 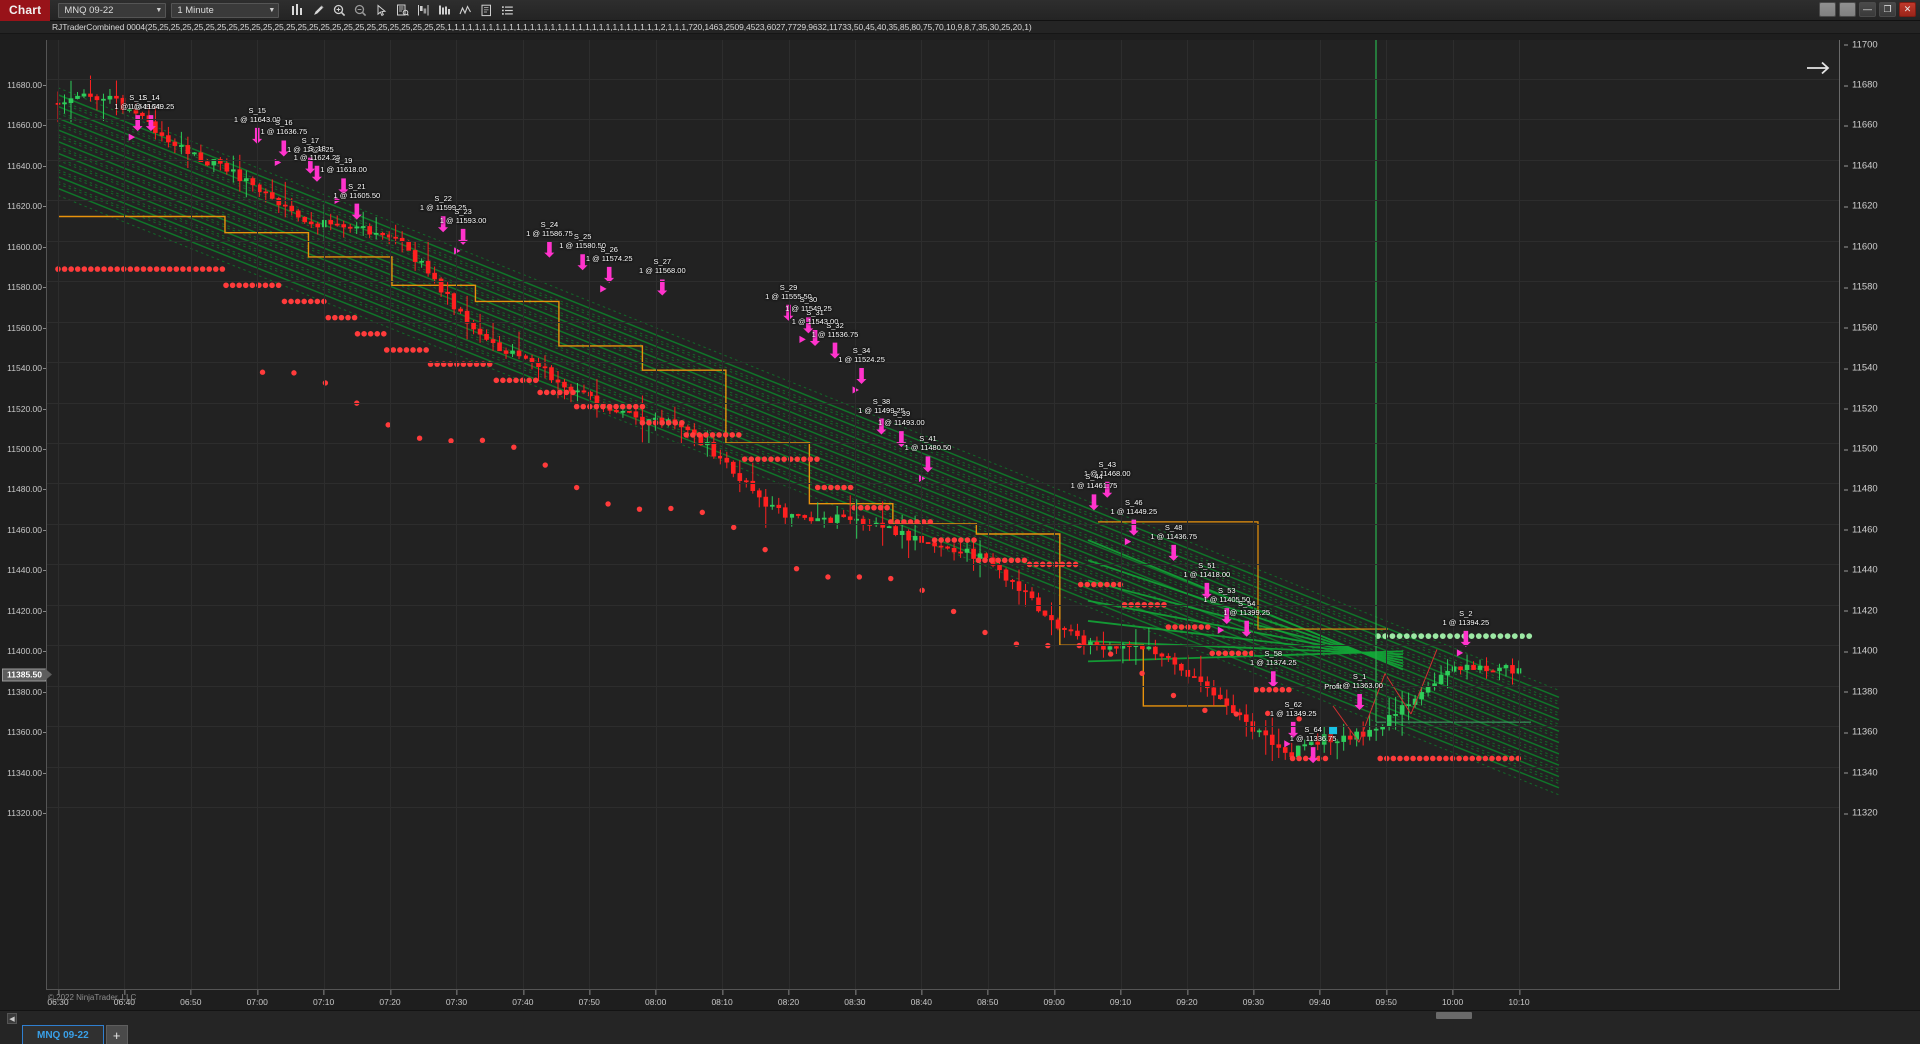 What do you see at coordinates (960, 10) in the screenshot?
I see `top-toolbar: Chart MNQ 09-22 ▼ 1 Minute ▼` at bounding box center [960, 10].